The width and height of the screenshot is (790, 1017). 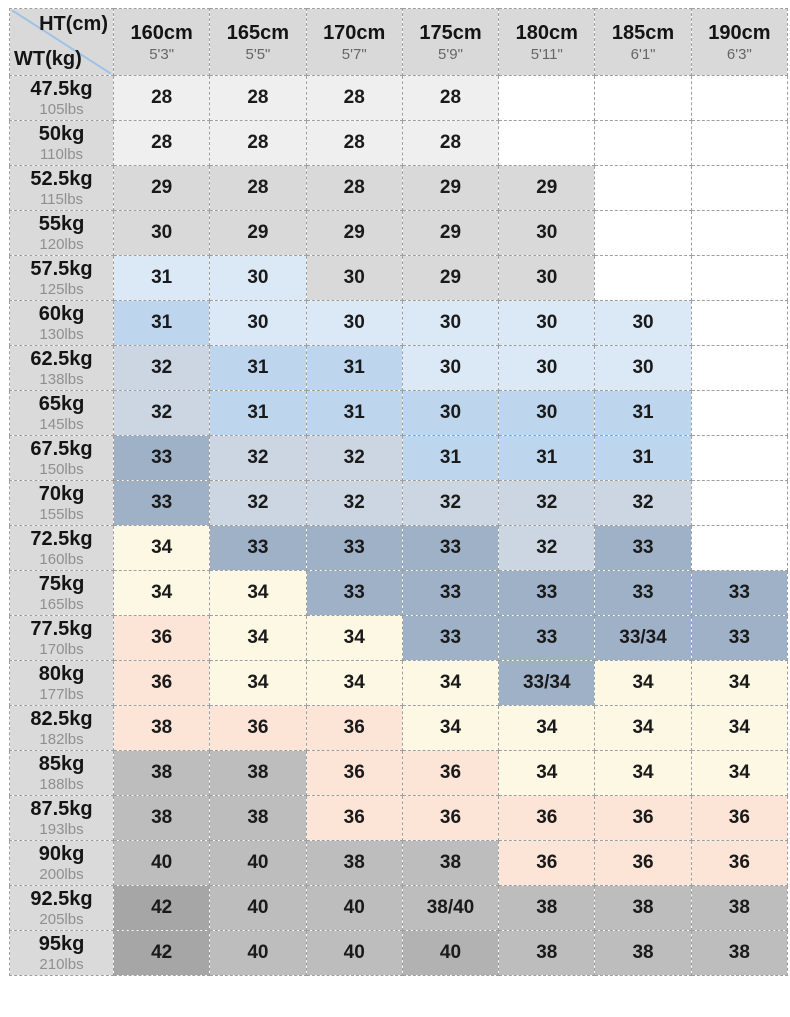 I want to click on row-header-cell: 60kg 130lbs, so click(x=61, y=323).